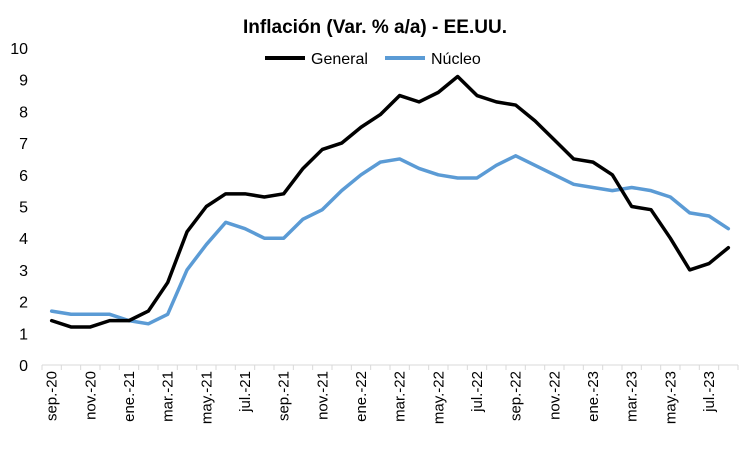 Image resolution: width=752 pixels, height=457 pixels. What do you see at coordinates (670, 397) in the screenshot?
I see `x-tick-label: may.-23` at bounding box center [670, 397].